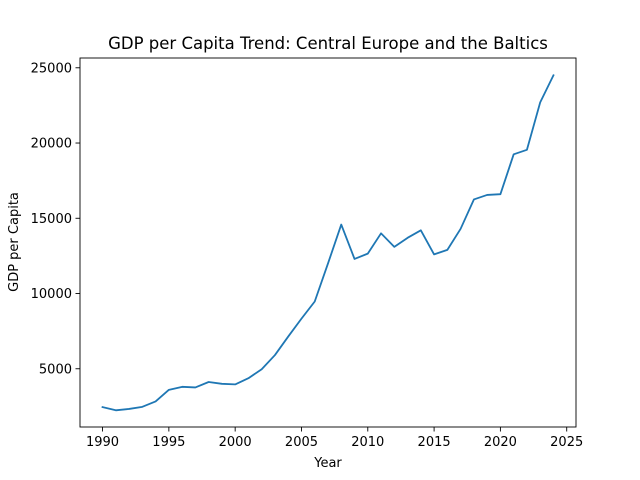 Image resolution: width=640 pixels, height=480 pixels. I want to click on x-tick-label: 2010, so click(367, 442).